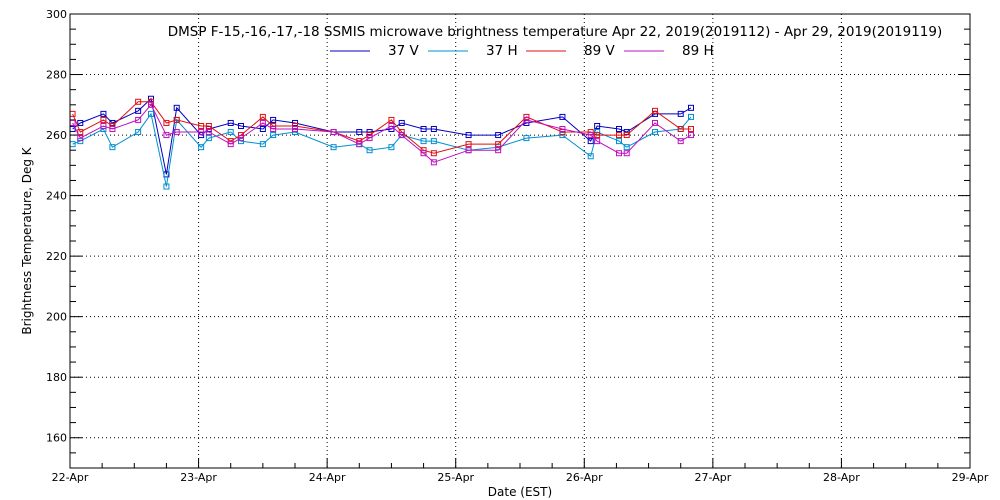 This screenshot has height=500, width=1000. Describe the element at coordinates (522, 51) in the screenshot. I see `legend: 37 V 37 H 89 V 89 H` at that location.